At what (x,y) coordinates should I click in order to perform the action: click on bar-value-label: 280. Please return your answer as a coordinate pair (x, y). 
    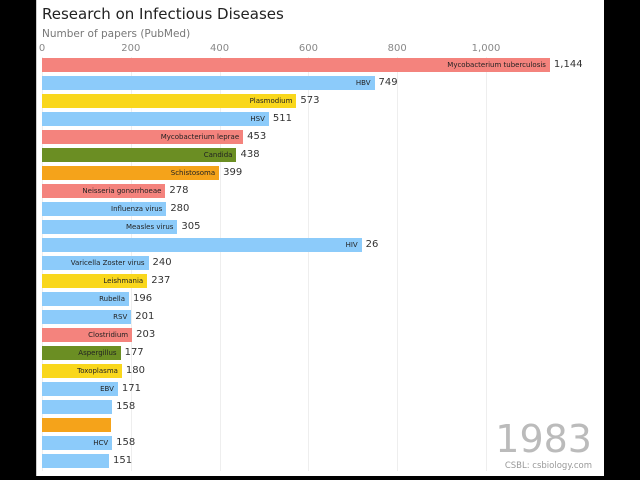
    Looking at the image, I should click on (180, 208).